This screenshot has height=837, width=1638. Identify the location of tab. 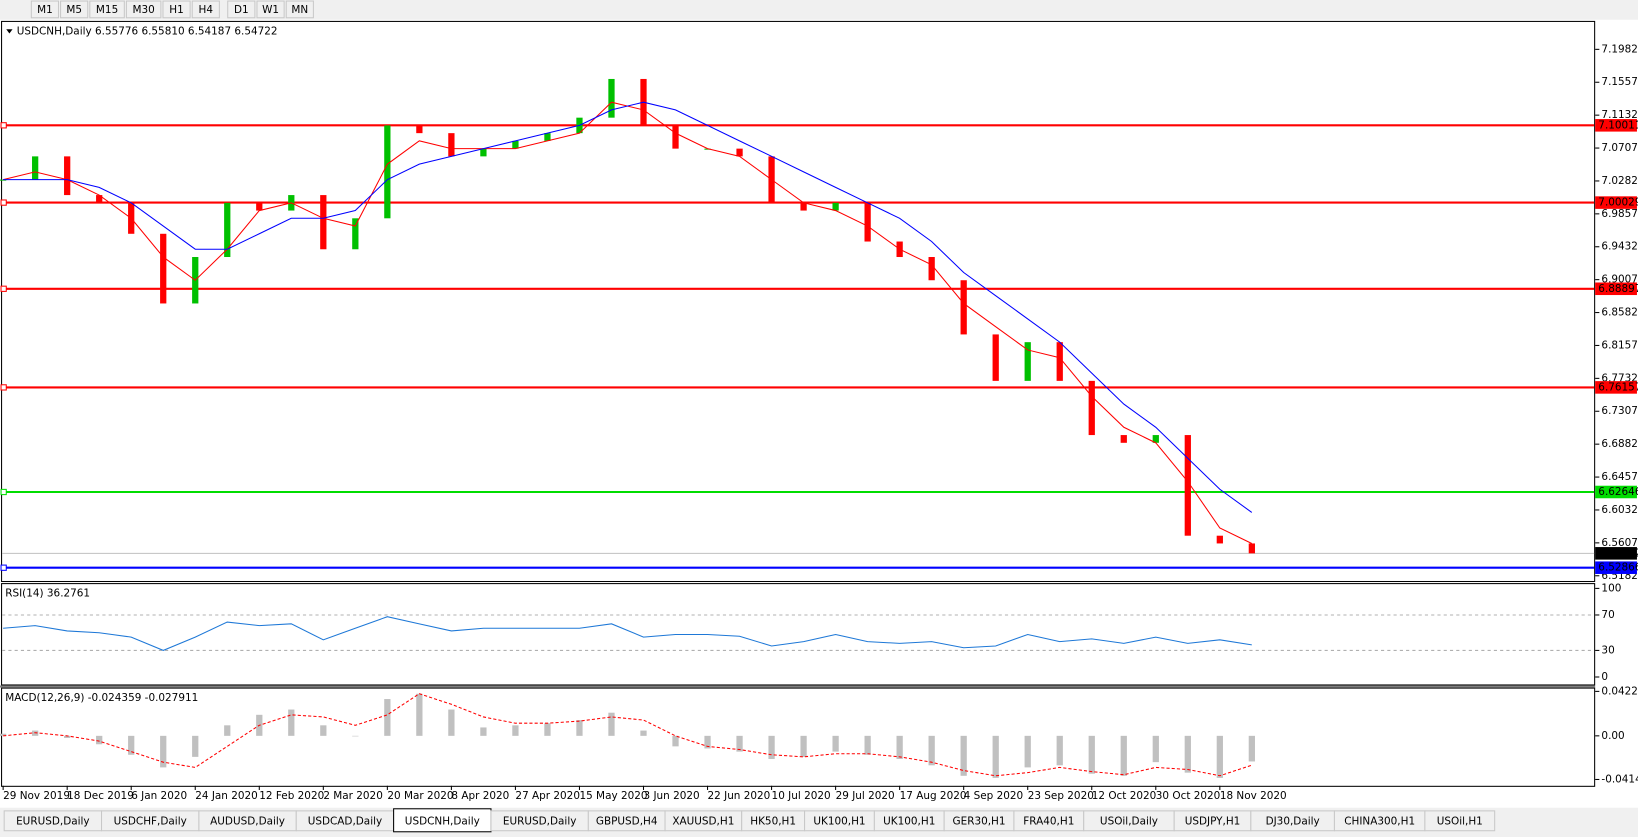
(1460, 821).